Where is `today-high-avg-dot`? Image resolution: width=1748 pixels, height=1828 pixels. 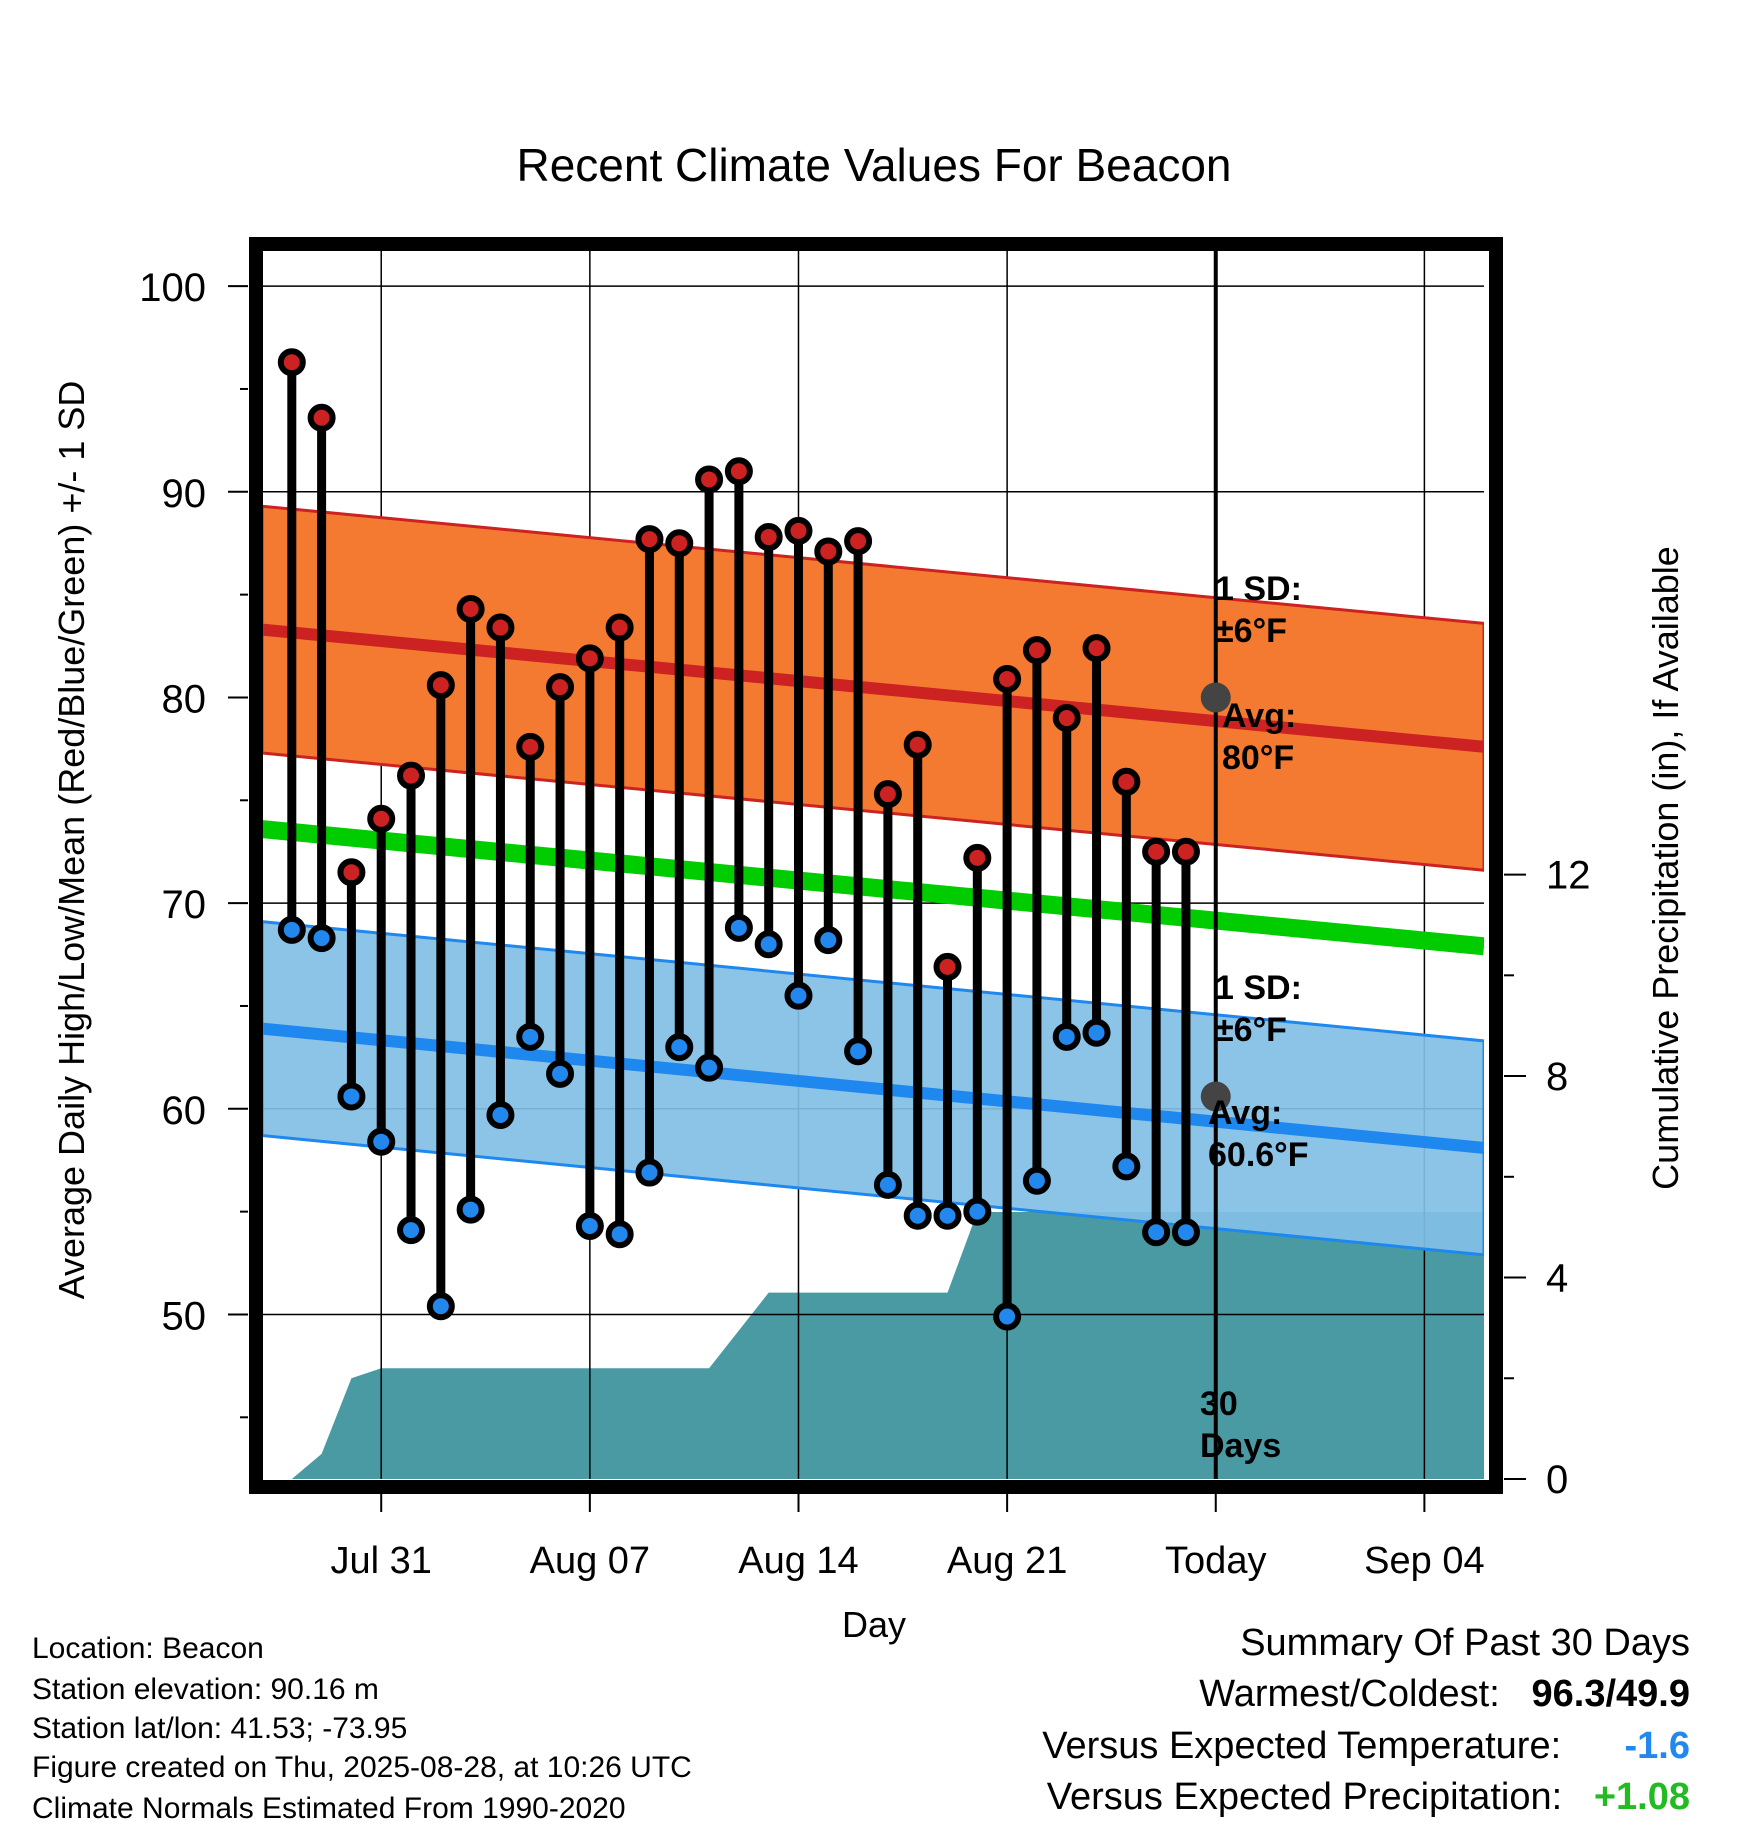
today-high-avg-dot is located at coordinates (1215, 697).